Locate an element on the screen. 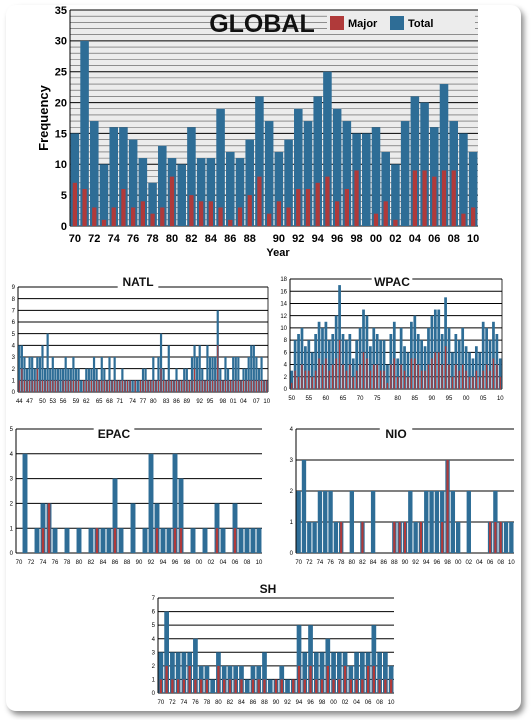 The image size is (532, 720). sh-ytick-label: 3 is located at coordinates (154, 653).